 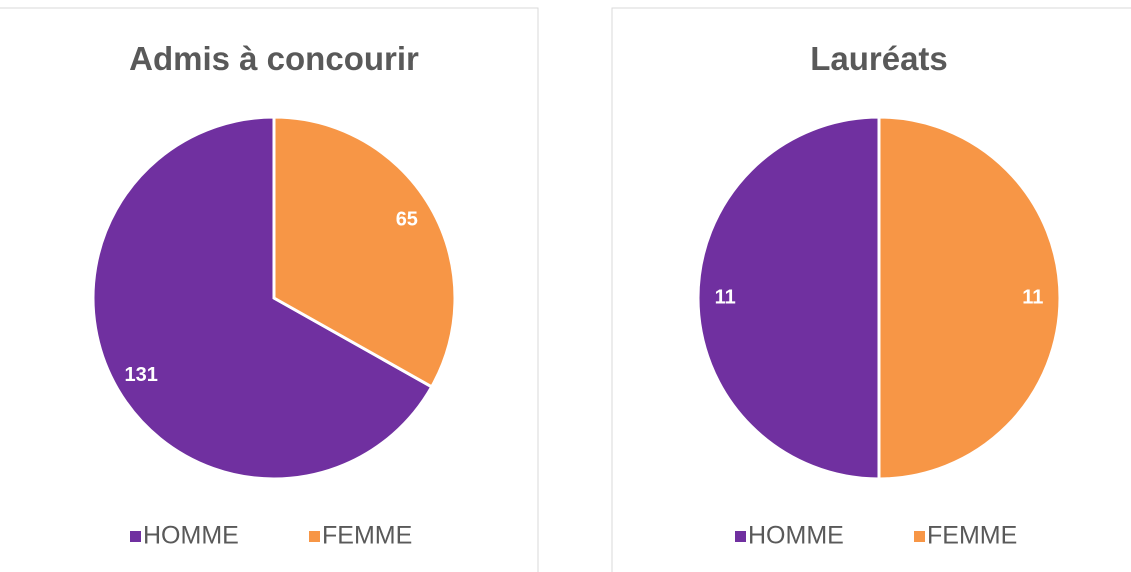 I want to click on data-label: 131, so click(x=140, y=375).